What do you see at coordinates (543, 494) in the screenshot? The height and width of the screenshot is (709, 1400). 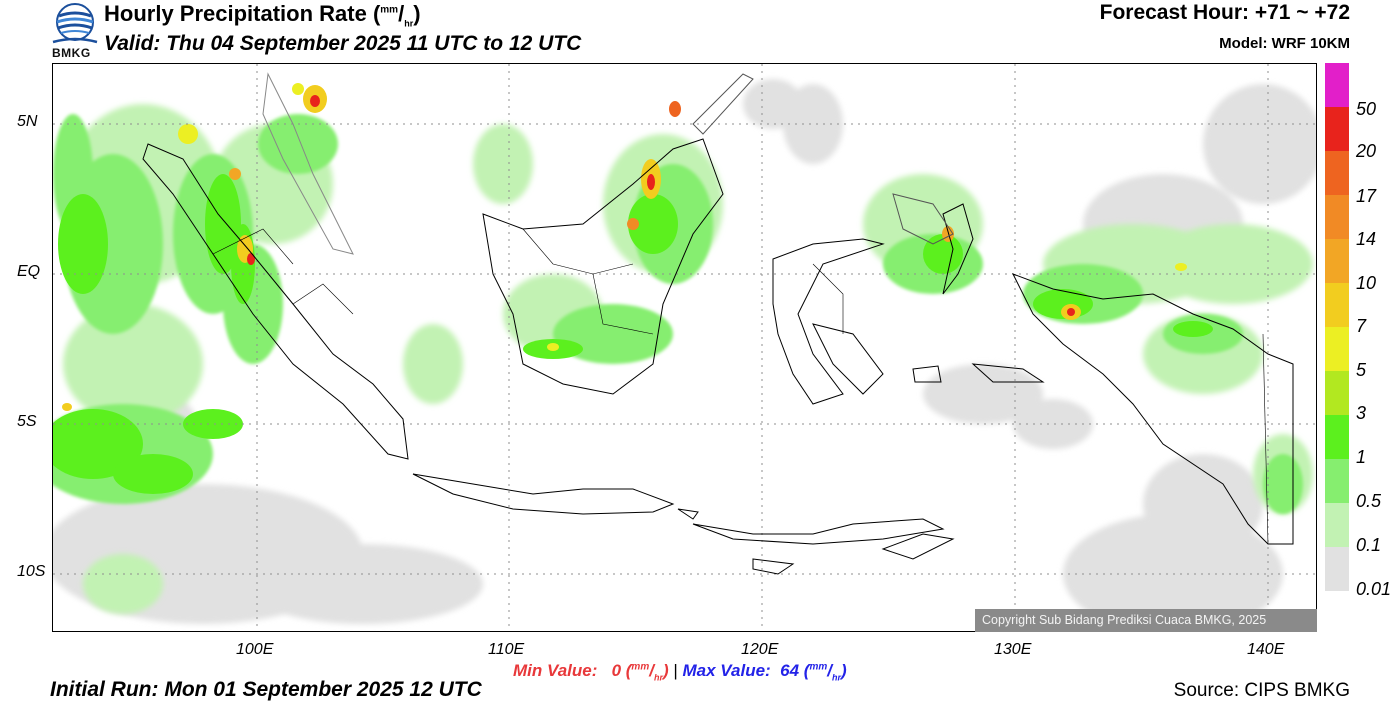 I see `java-coastline` at bounding box center [543, 494].